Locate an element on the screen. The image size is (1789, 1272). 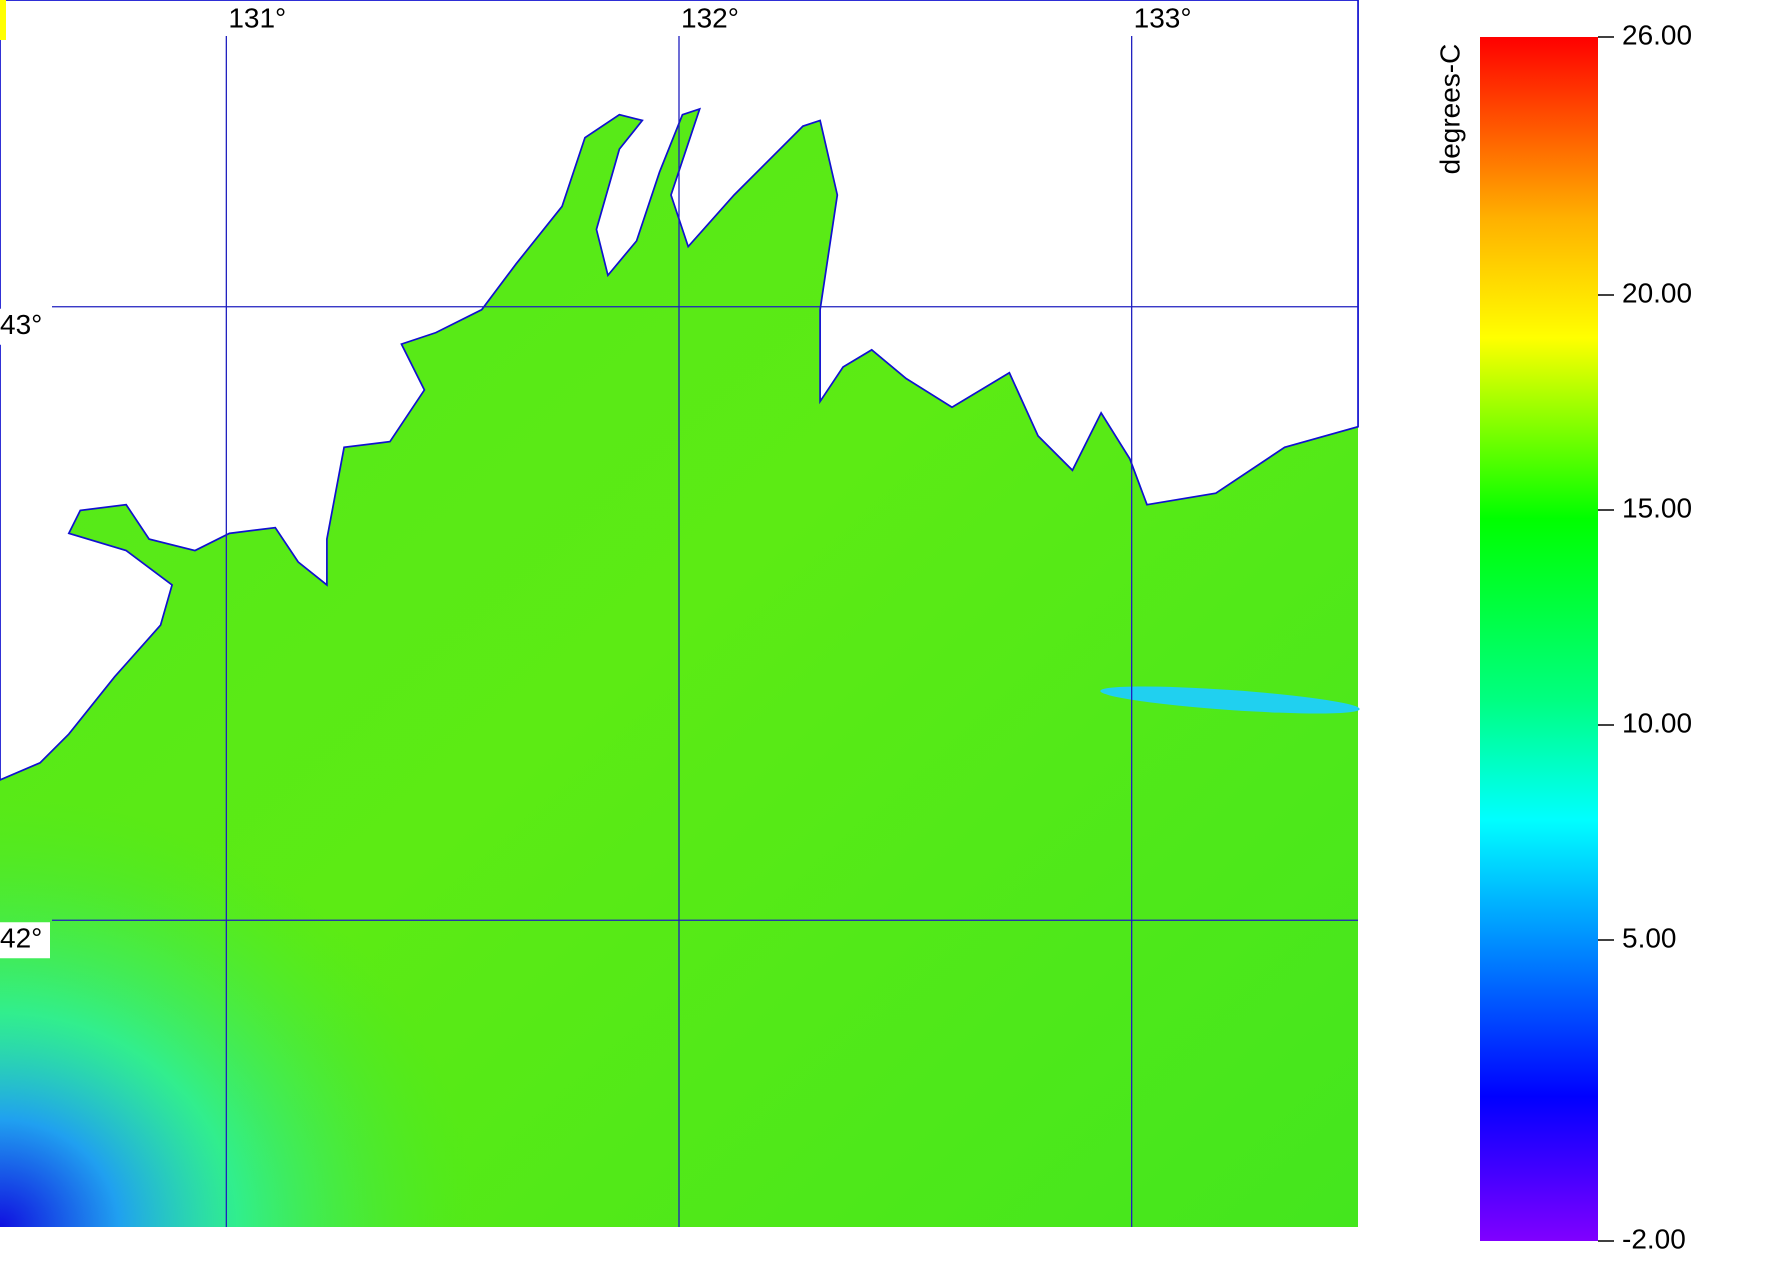
colorbar is located at coordinates (1539, 639).